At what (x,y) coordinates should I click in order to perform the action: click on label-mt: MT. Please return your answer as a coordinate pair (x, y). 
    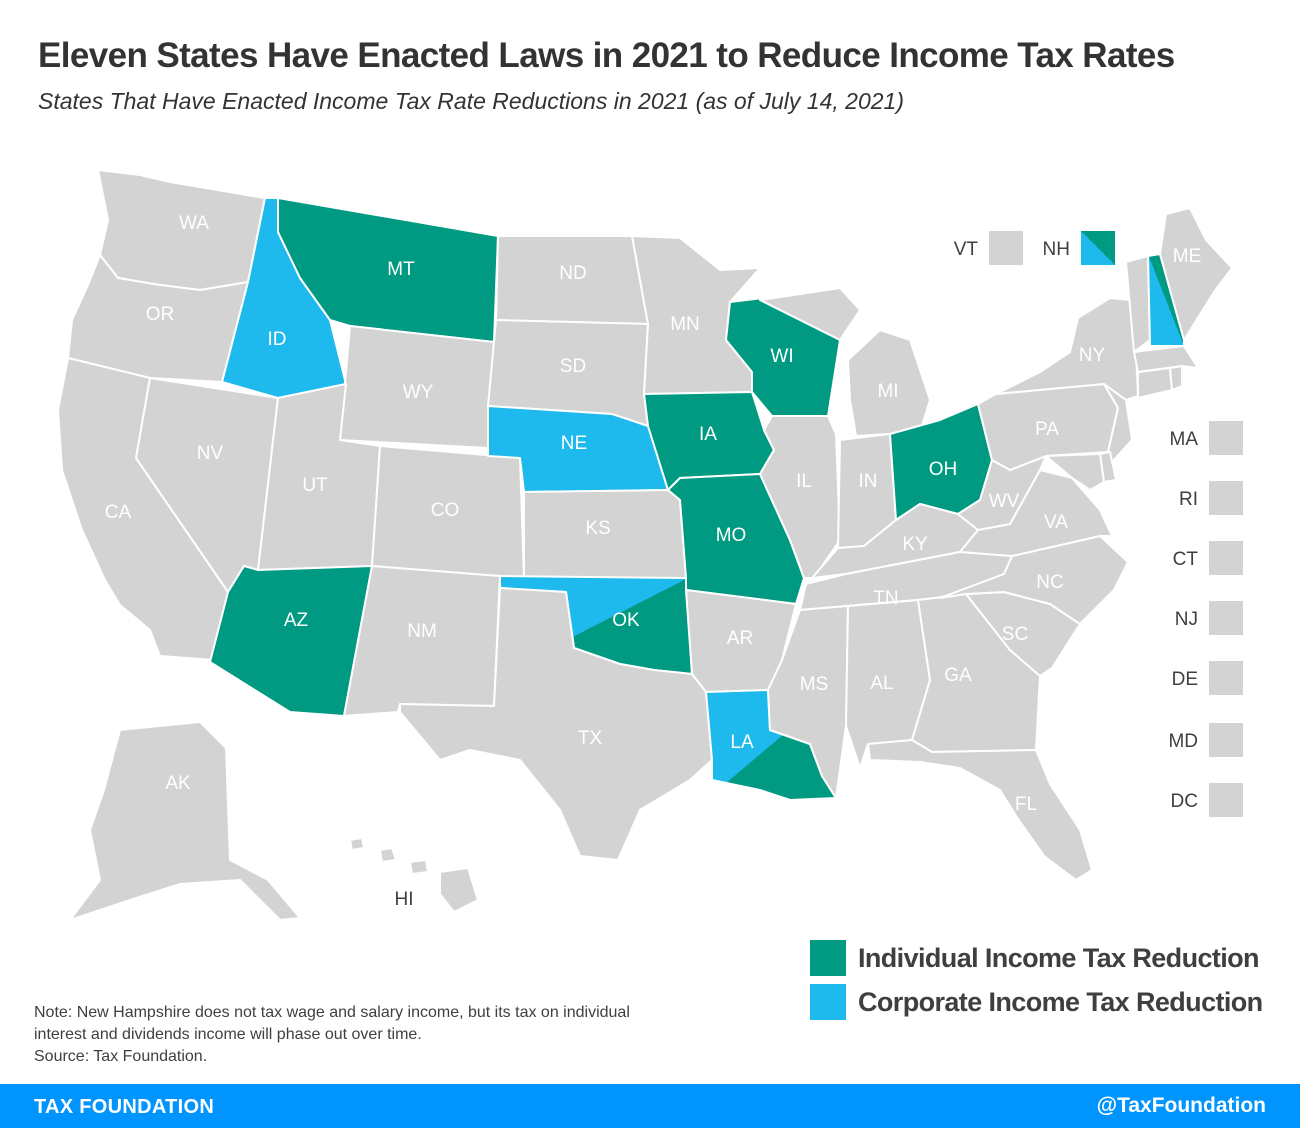
    Looking at the image, I should click on (401, 269).